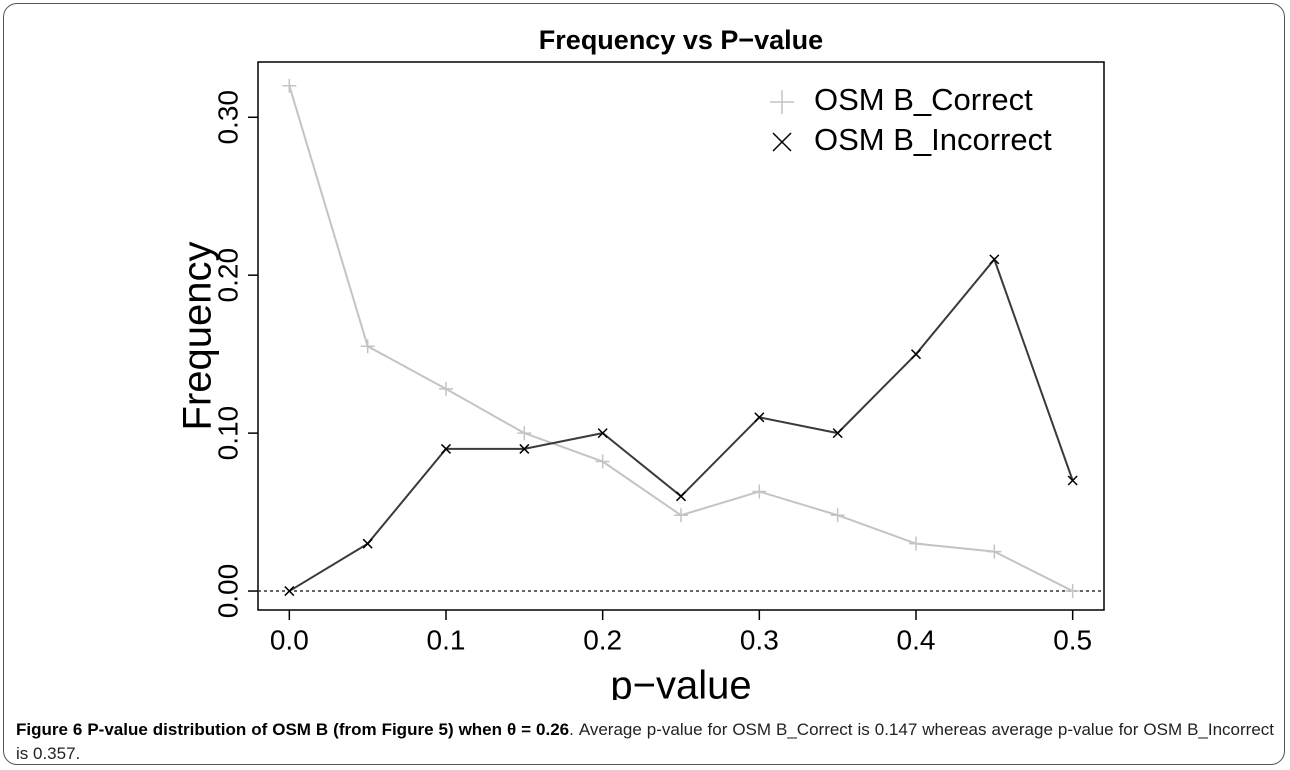  Describe the element at coordinates (759, 639) in the screenshot. I see `x-tick-label: 0.3` at that location.